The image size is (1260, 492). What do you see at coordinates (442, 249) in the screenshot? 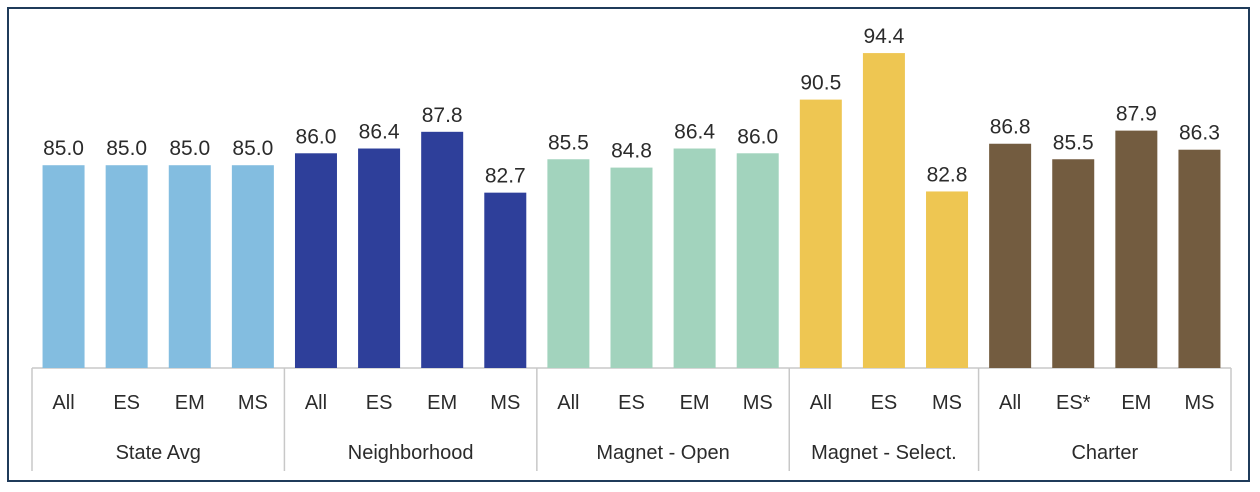
I see `bar-neighborhood-em` at bounding box center [442, 249].